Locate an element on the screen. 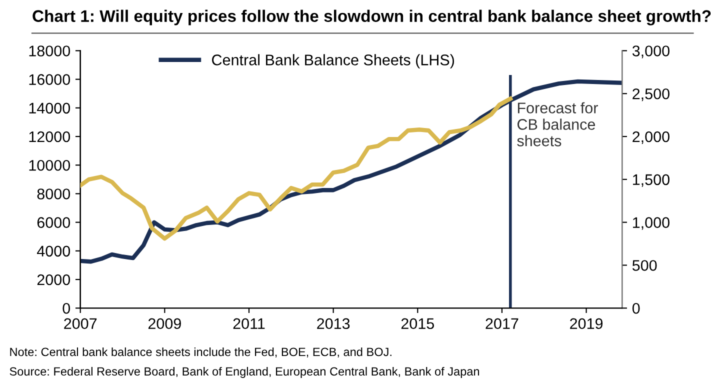 The image size is (711, 390). y-tick-label: 10000 is located at coordinates (49, 165).